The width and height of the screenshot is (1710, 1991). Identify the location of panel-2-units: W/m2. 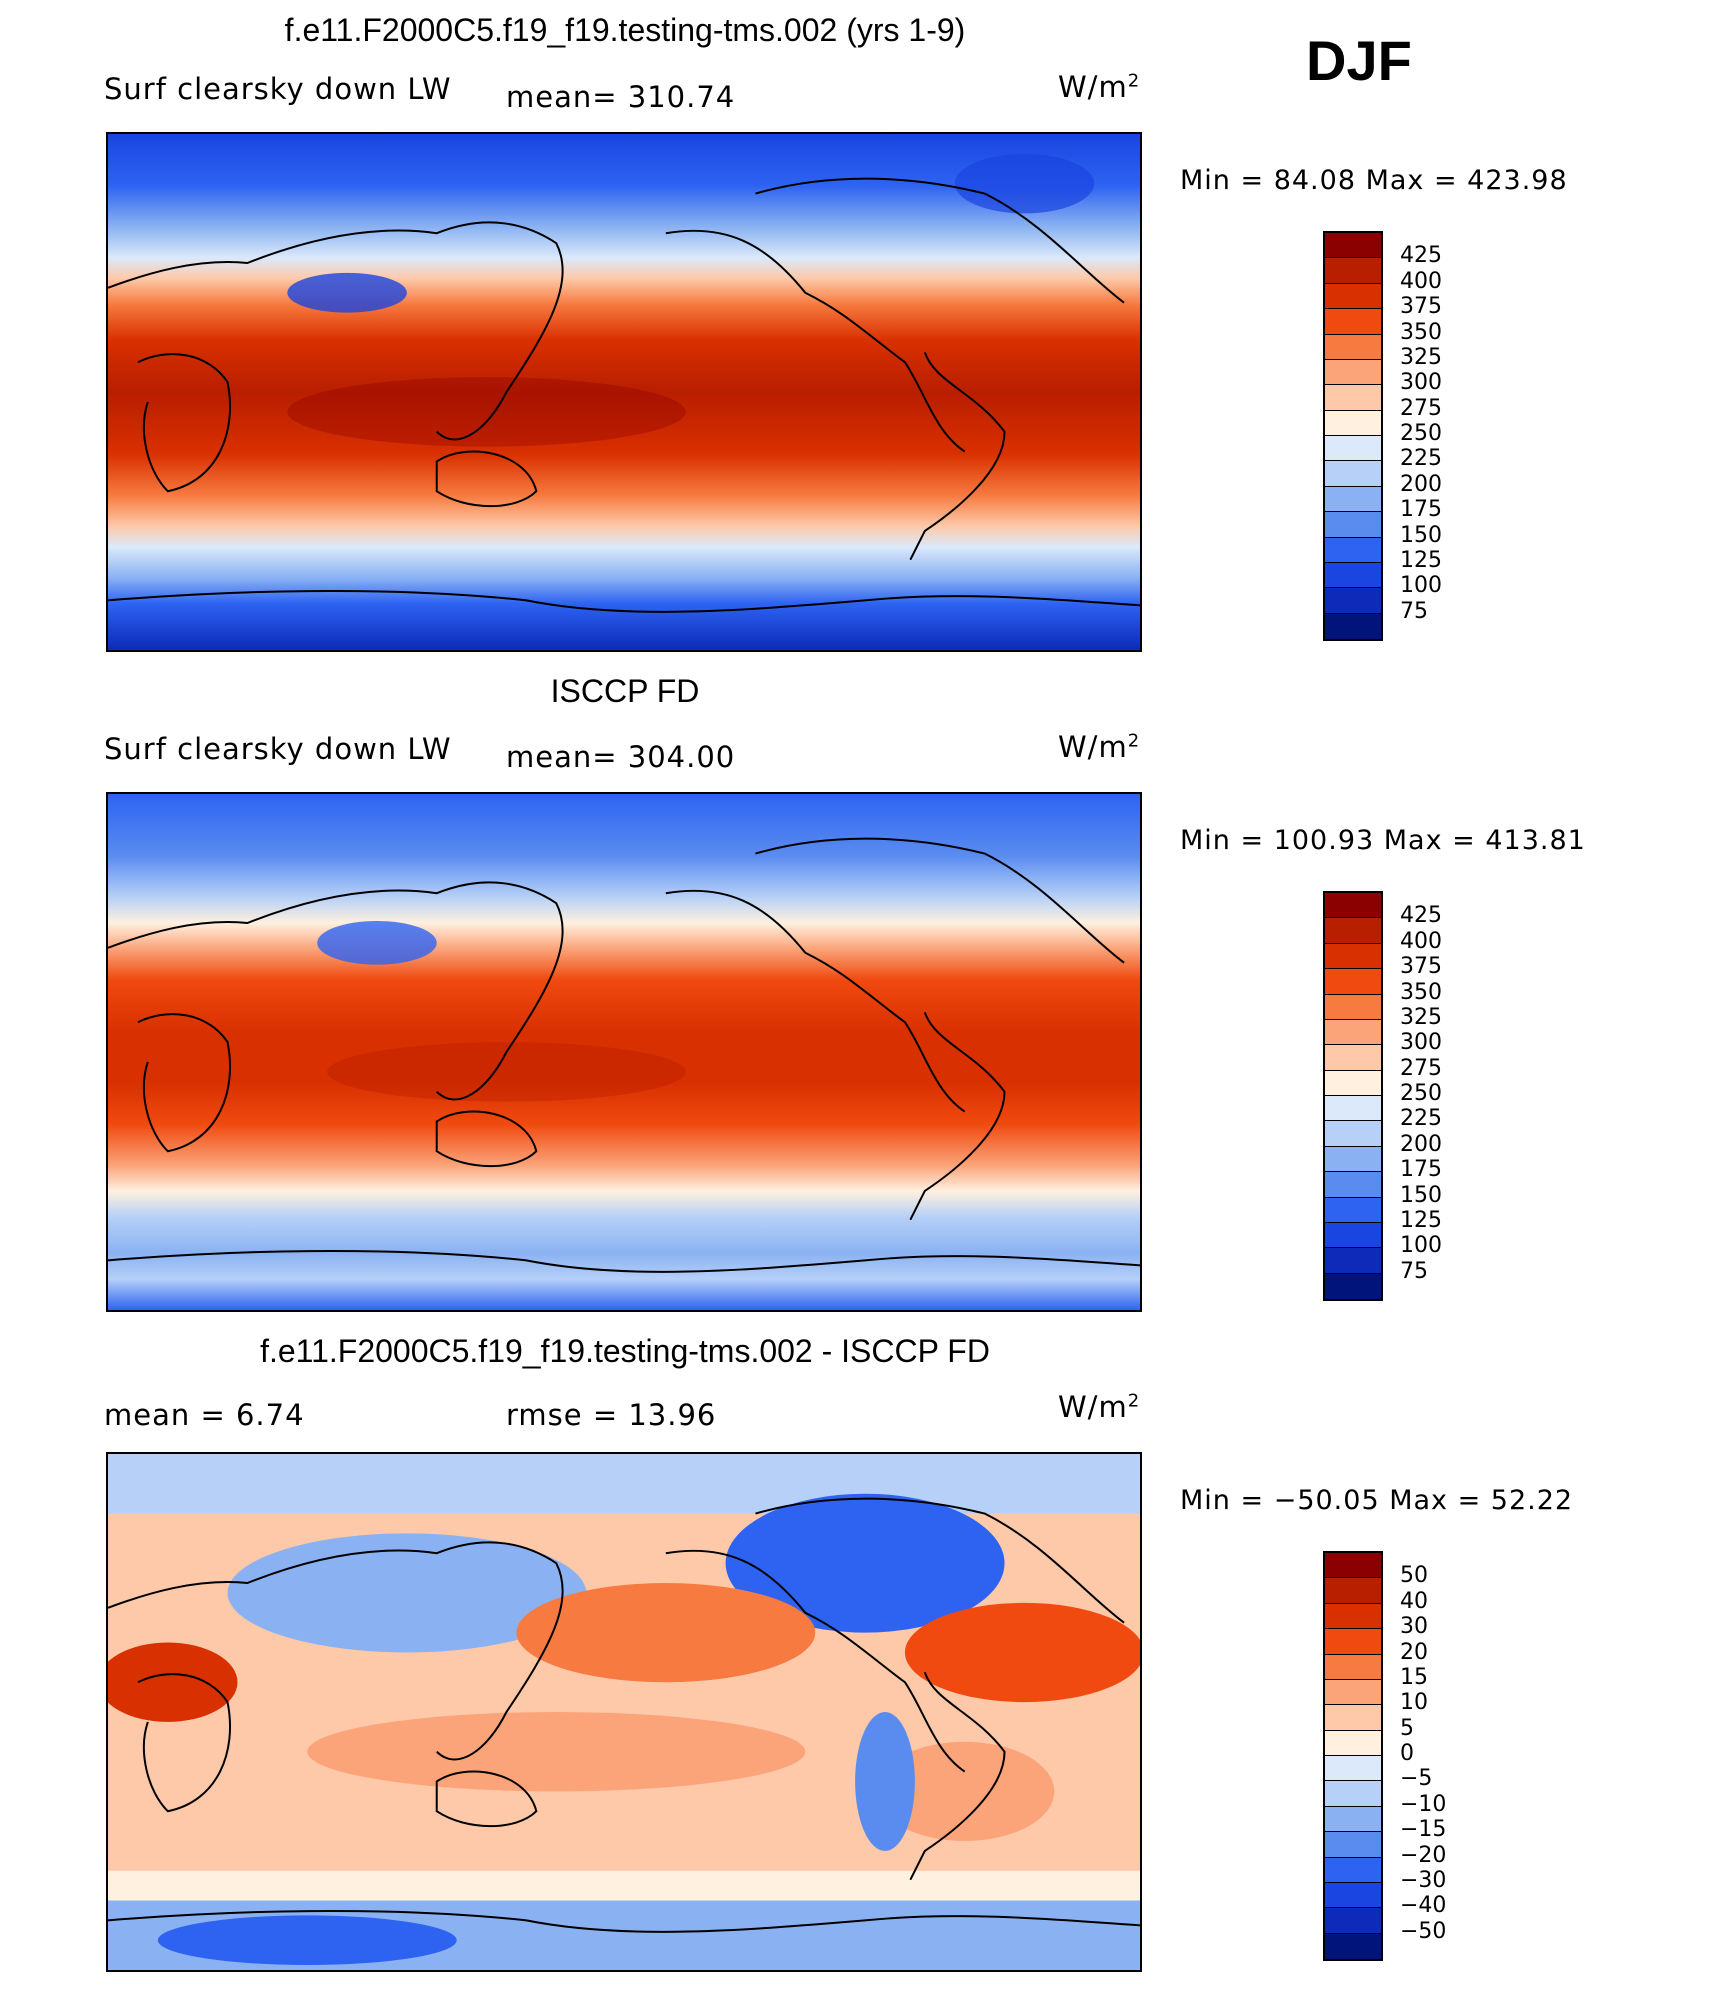
(1099, 747).